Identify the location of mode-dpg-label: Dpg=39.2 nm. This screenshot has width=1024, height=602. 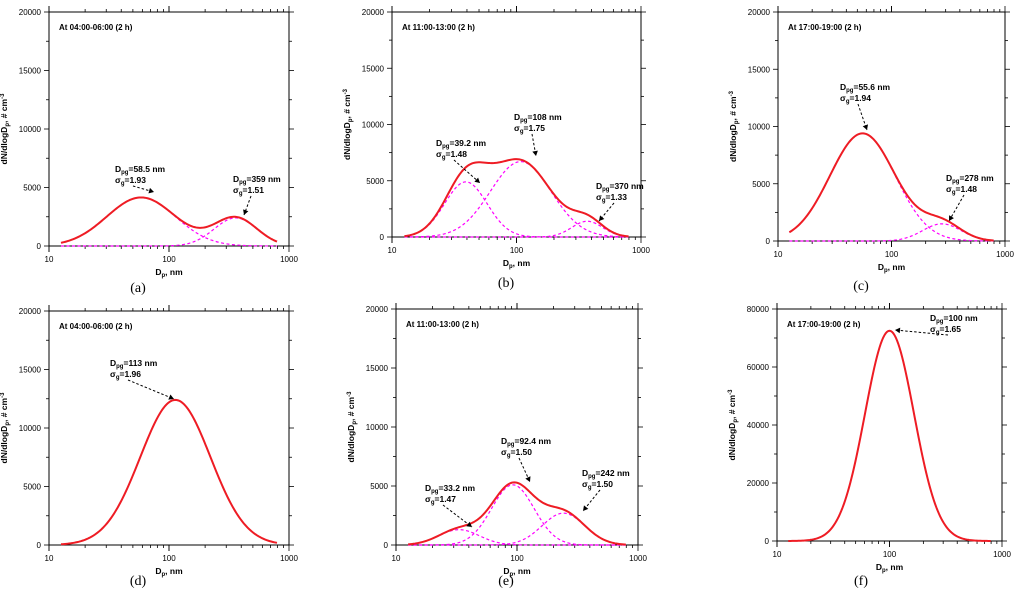
(461, 144).